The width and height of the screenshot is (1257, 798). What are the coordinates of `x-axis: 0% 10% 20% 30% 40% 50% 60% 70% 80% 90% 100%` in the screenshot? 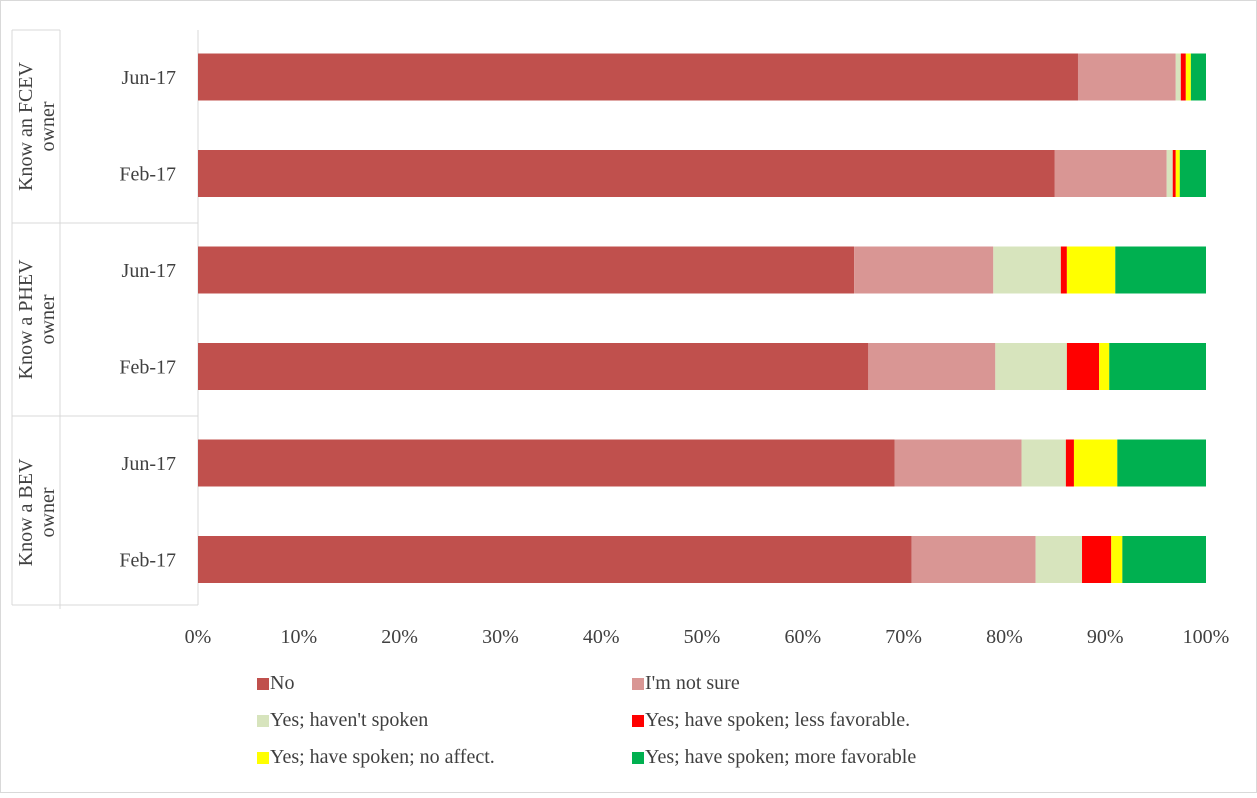 It's located at (707, 637).